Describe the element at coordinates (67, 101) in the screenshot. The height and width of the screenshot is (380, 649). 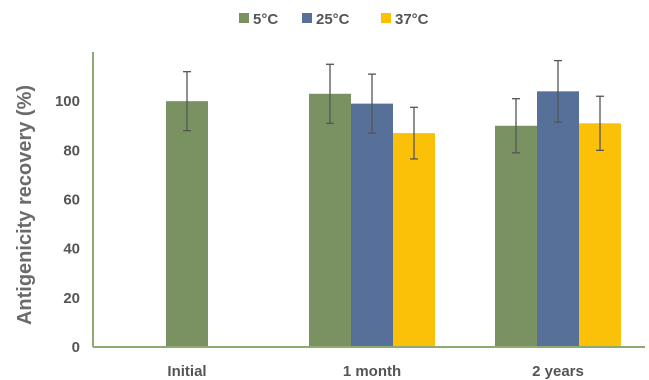
I see `y-tick-label-5: 100` at that location.